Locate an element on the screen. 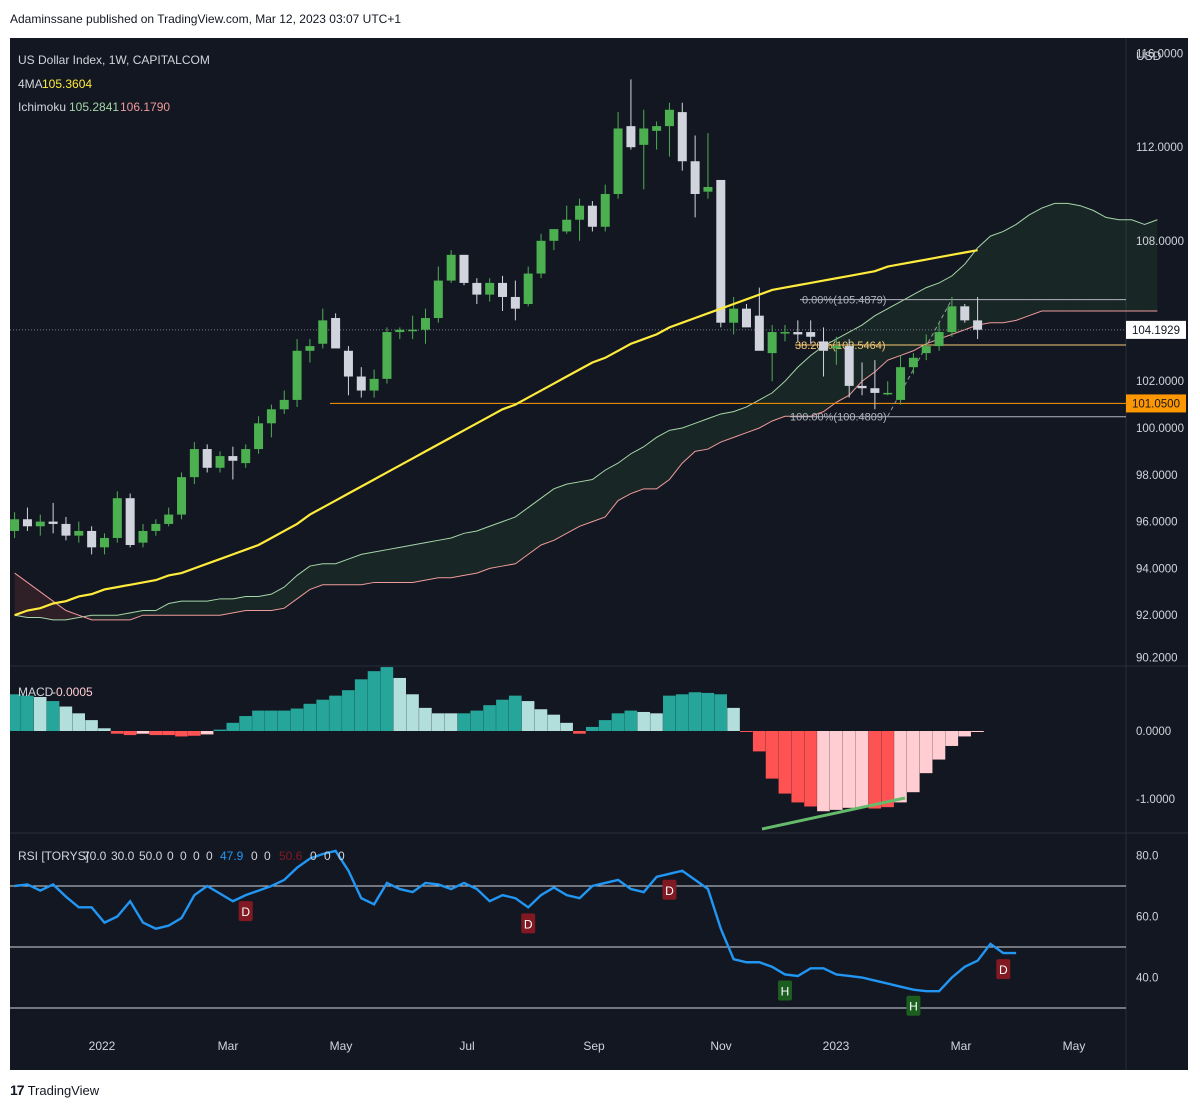  macd-tick-label: -1.0000 is located at coordinates (1155, 800).